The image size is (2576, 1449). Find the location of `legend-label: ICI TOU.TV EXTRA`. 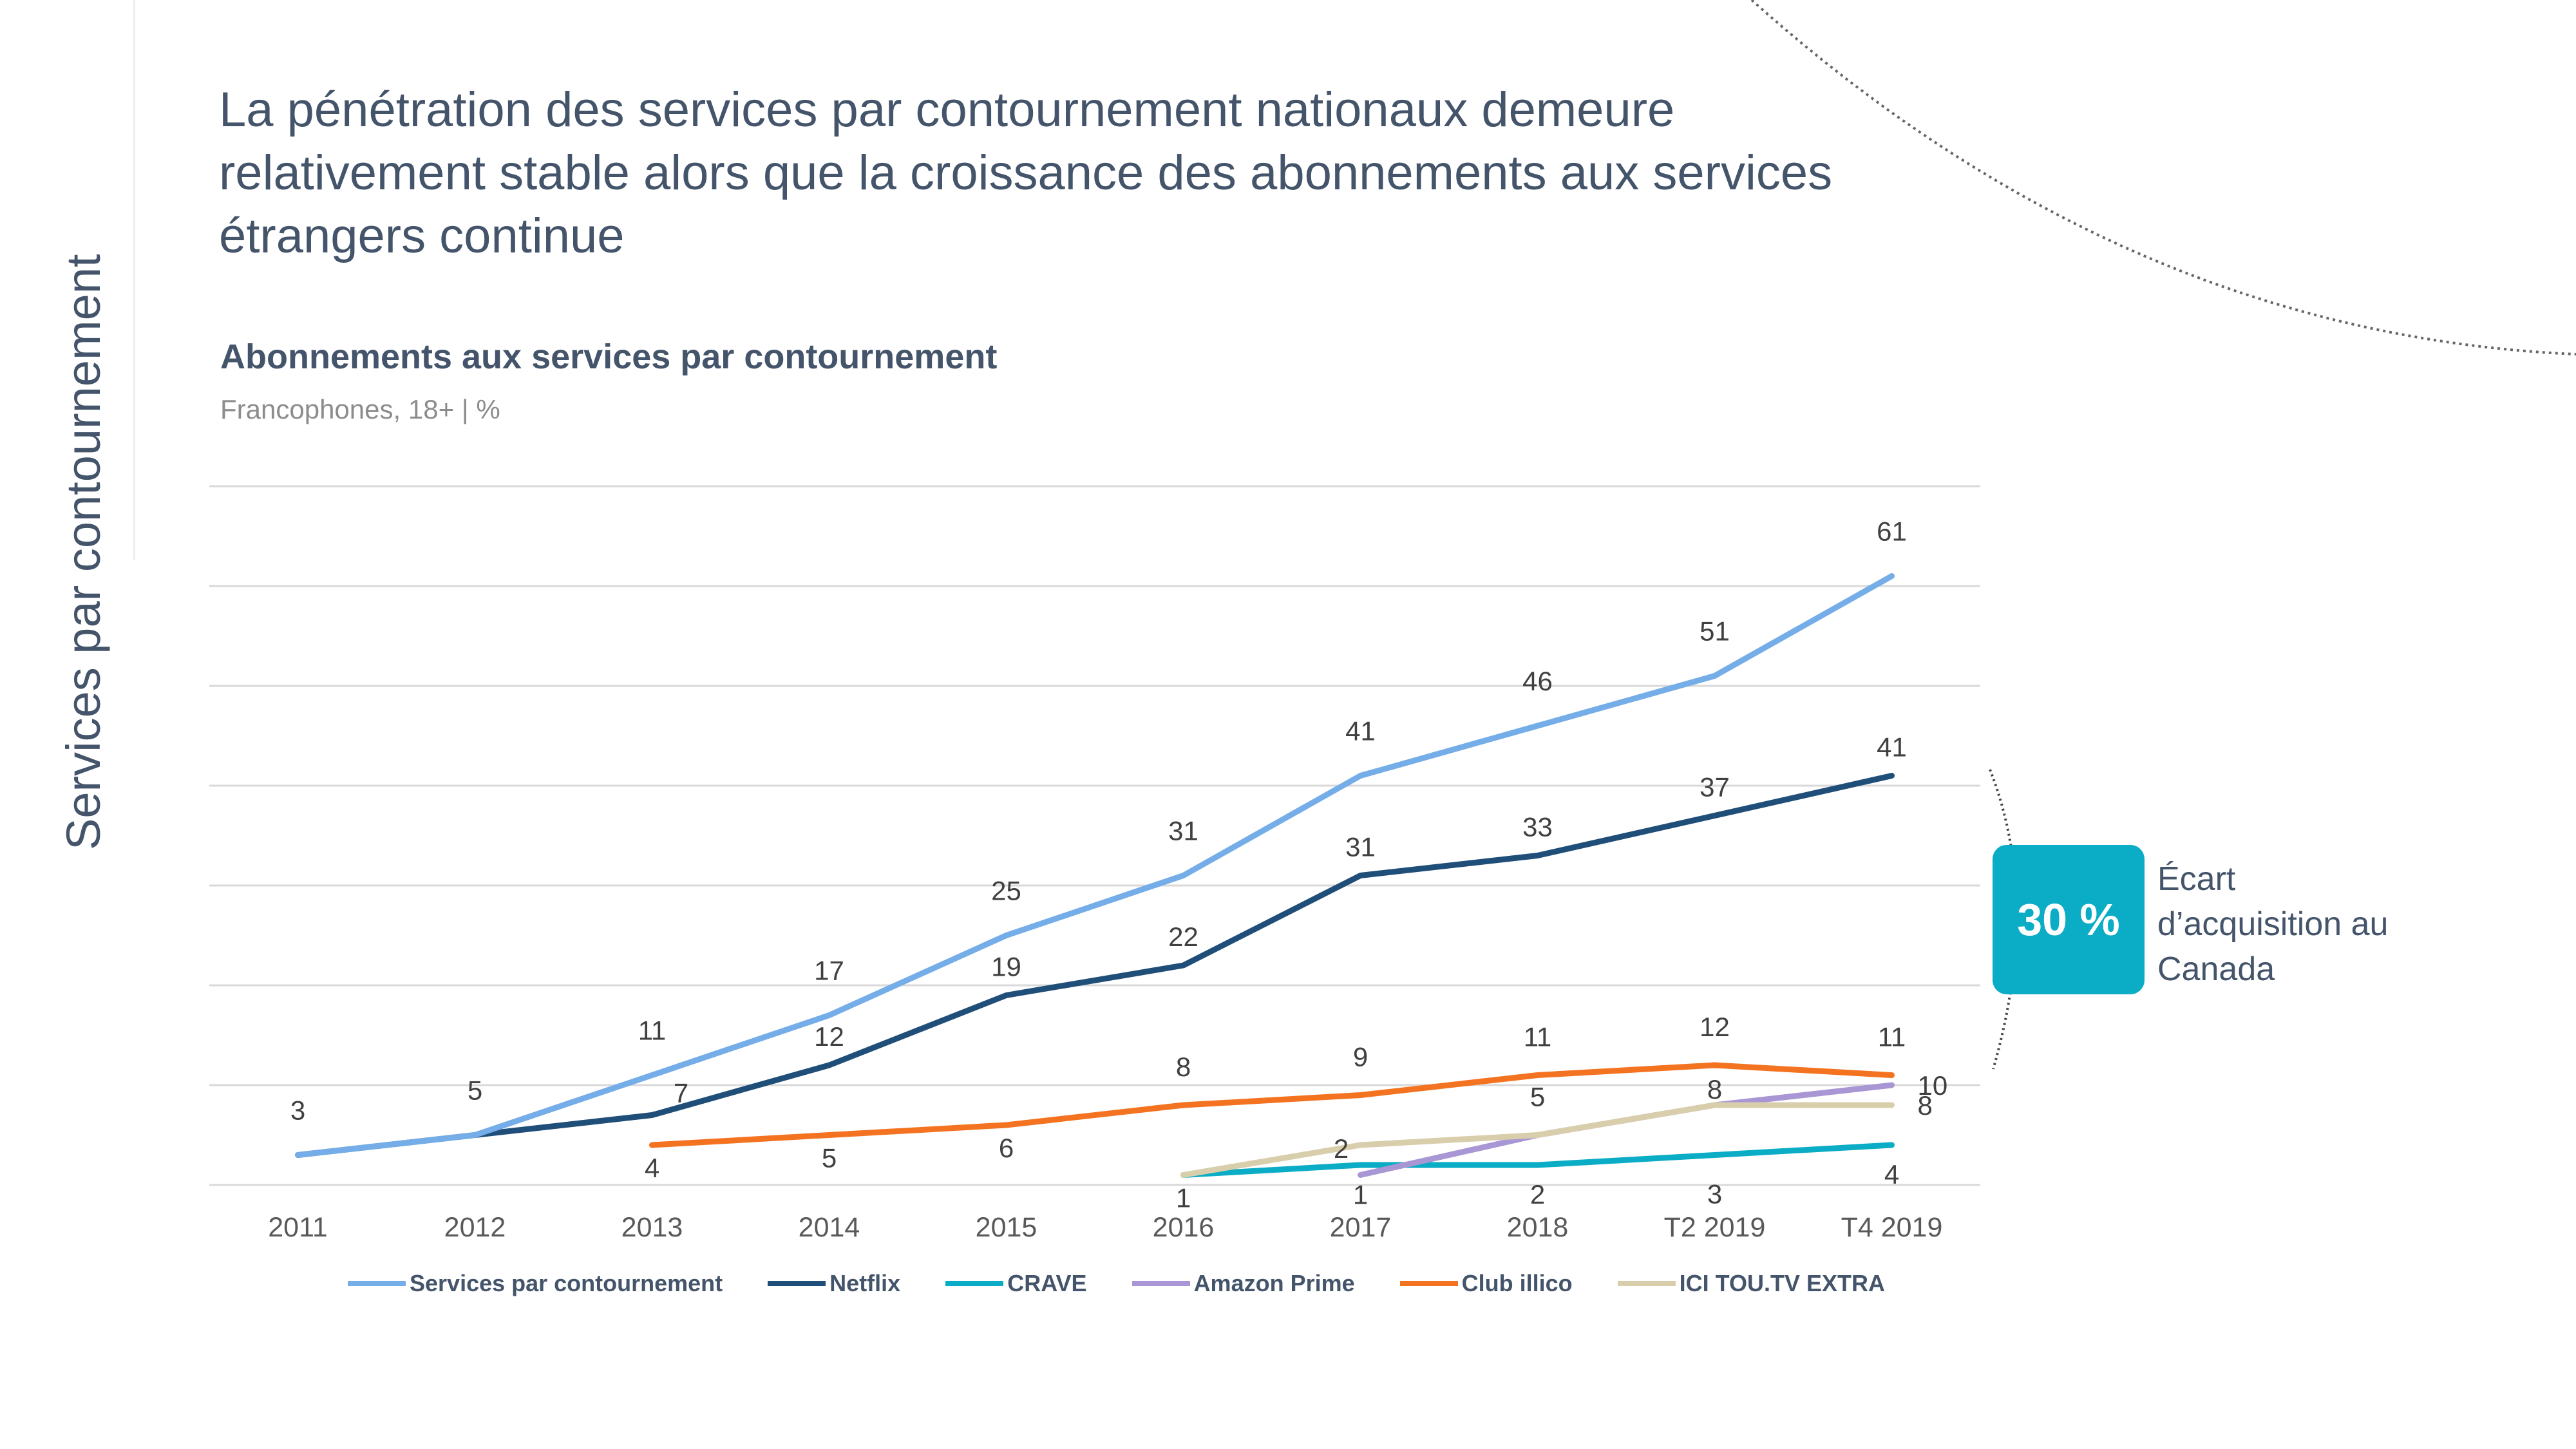

legend-label: ICI TOU.TV EXTRA is located at coordinates (1783, 1283).